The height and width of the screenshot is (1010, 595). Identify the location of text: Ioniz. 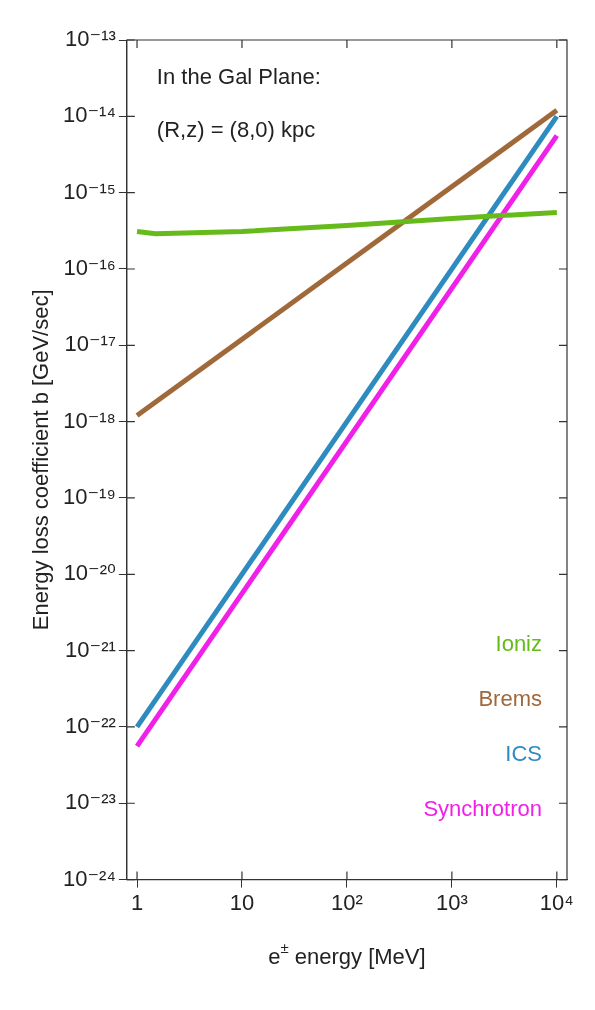
(519, 643).